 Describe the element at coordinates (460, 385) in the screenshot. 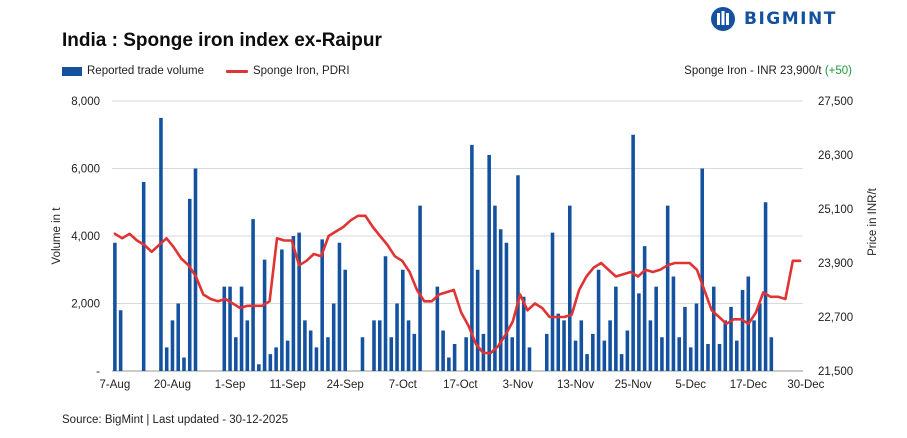

I see `x-tick-label: 17-Oct` at that location.